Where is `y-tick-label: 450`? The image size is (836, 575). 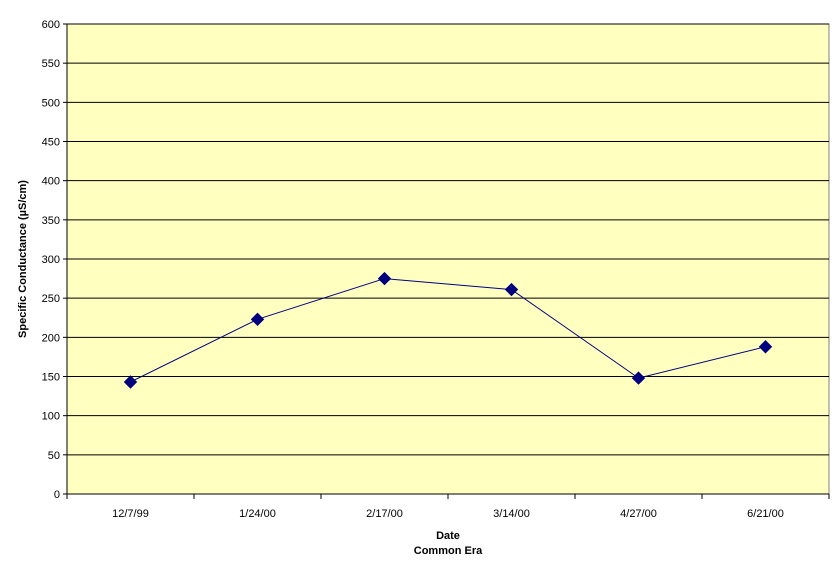
y-tick-label: 450 is located at coordinates (51, 143).